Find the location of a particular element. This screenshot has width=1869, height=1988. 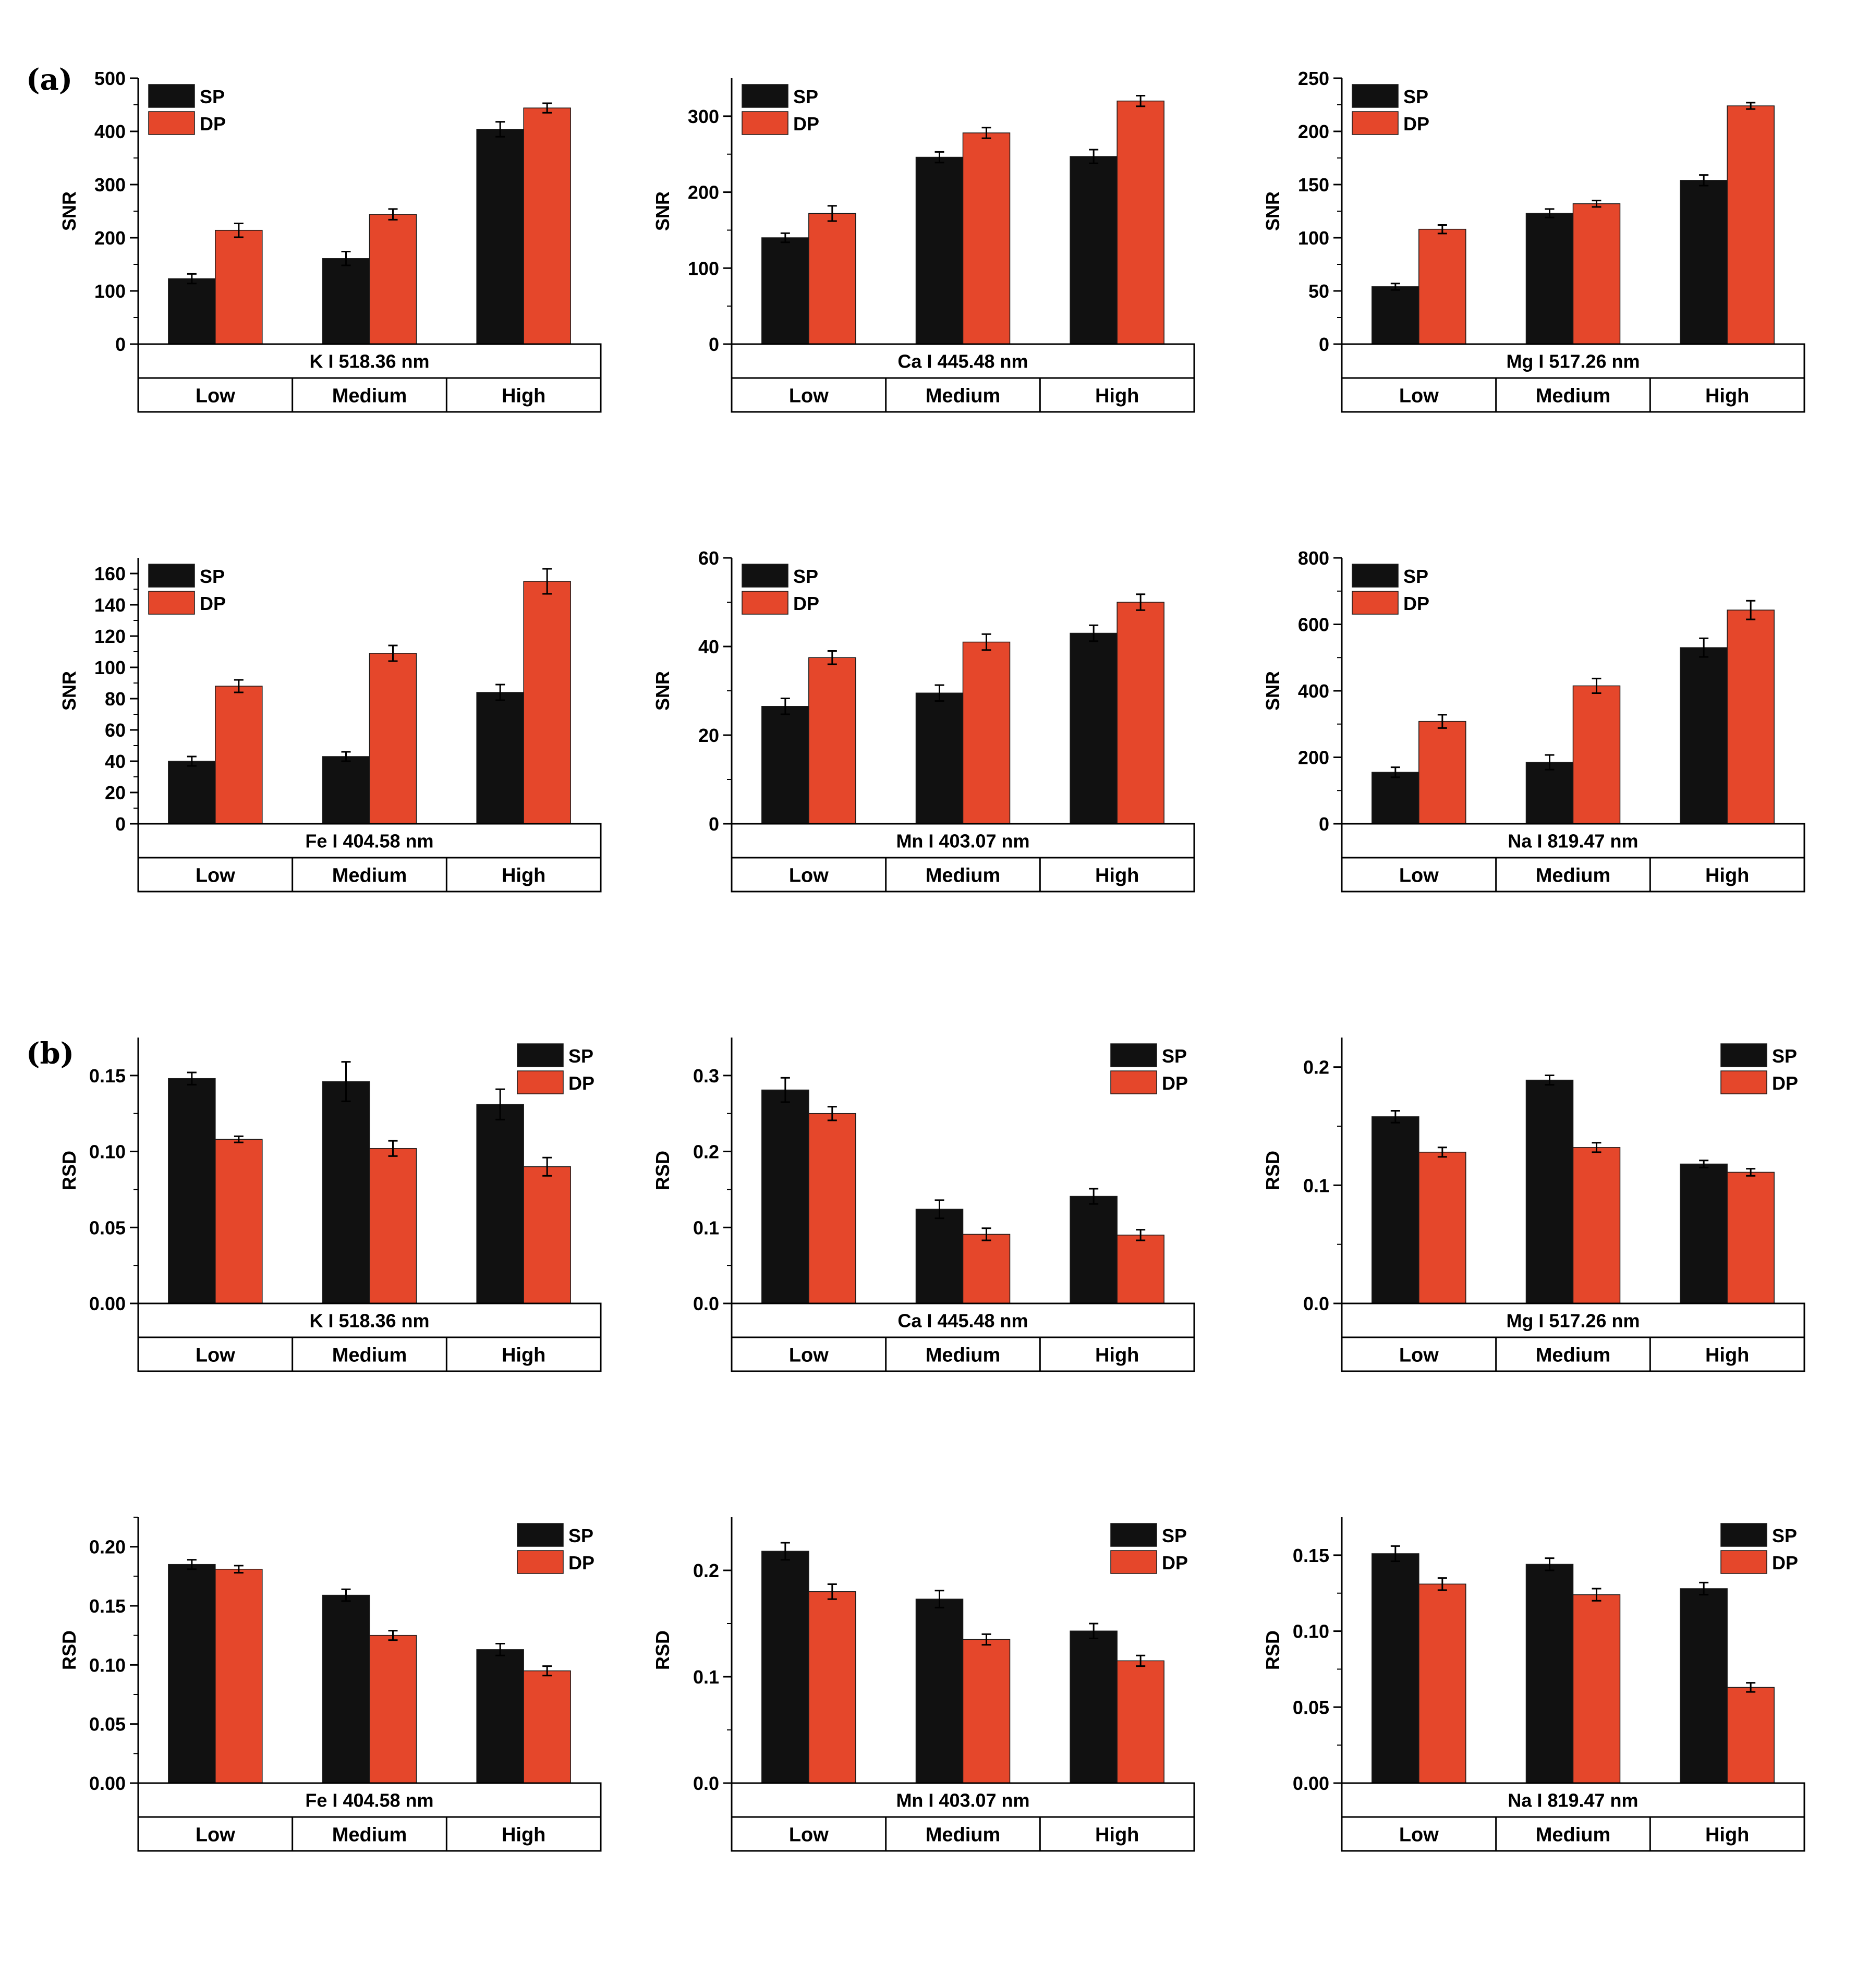

y-tick-label: 150 is located at coordinates (1313, 185).